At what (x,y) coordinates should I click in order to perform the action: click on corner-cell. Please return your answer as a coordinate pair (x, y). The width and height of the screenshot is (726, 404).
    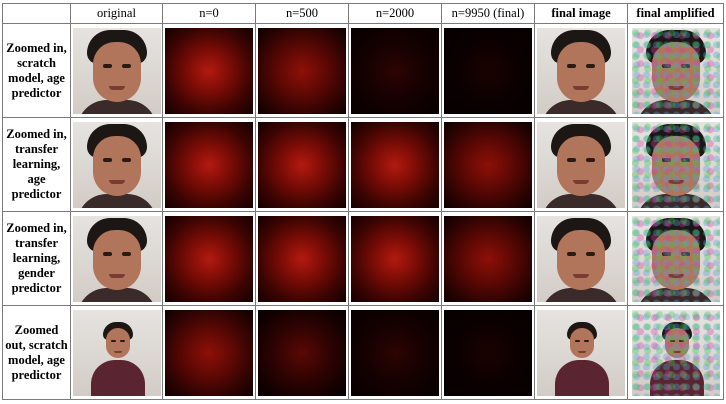
    Looking at the image, I should click on (36, 13).